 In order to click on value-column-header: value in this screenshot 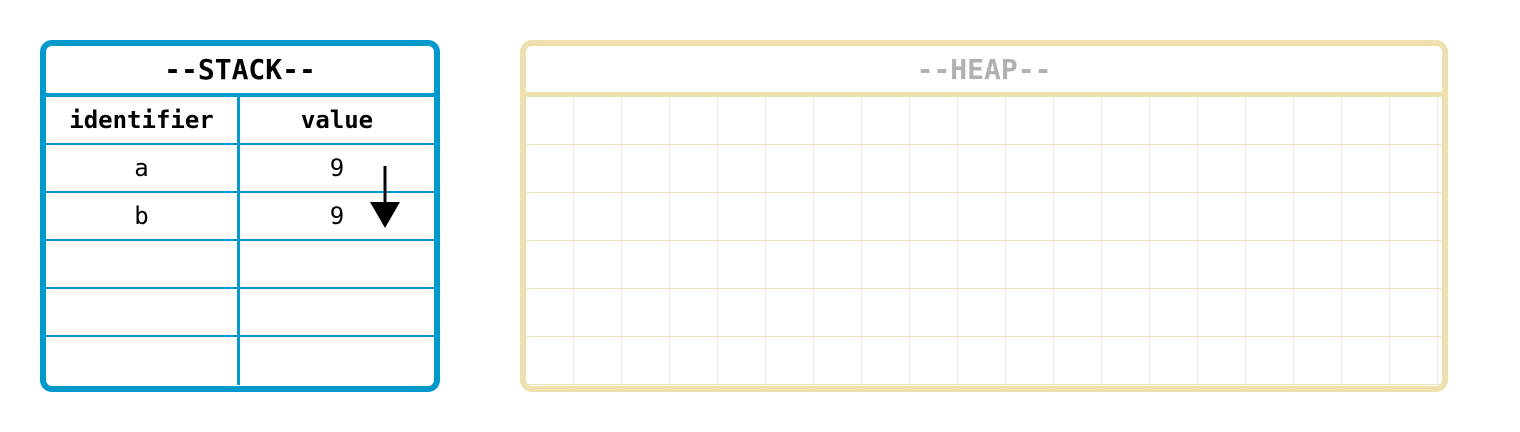, I will do `click(337, 120)`.